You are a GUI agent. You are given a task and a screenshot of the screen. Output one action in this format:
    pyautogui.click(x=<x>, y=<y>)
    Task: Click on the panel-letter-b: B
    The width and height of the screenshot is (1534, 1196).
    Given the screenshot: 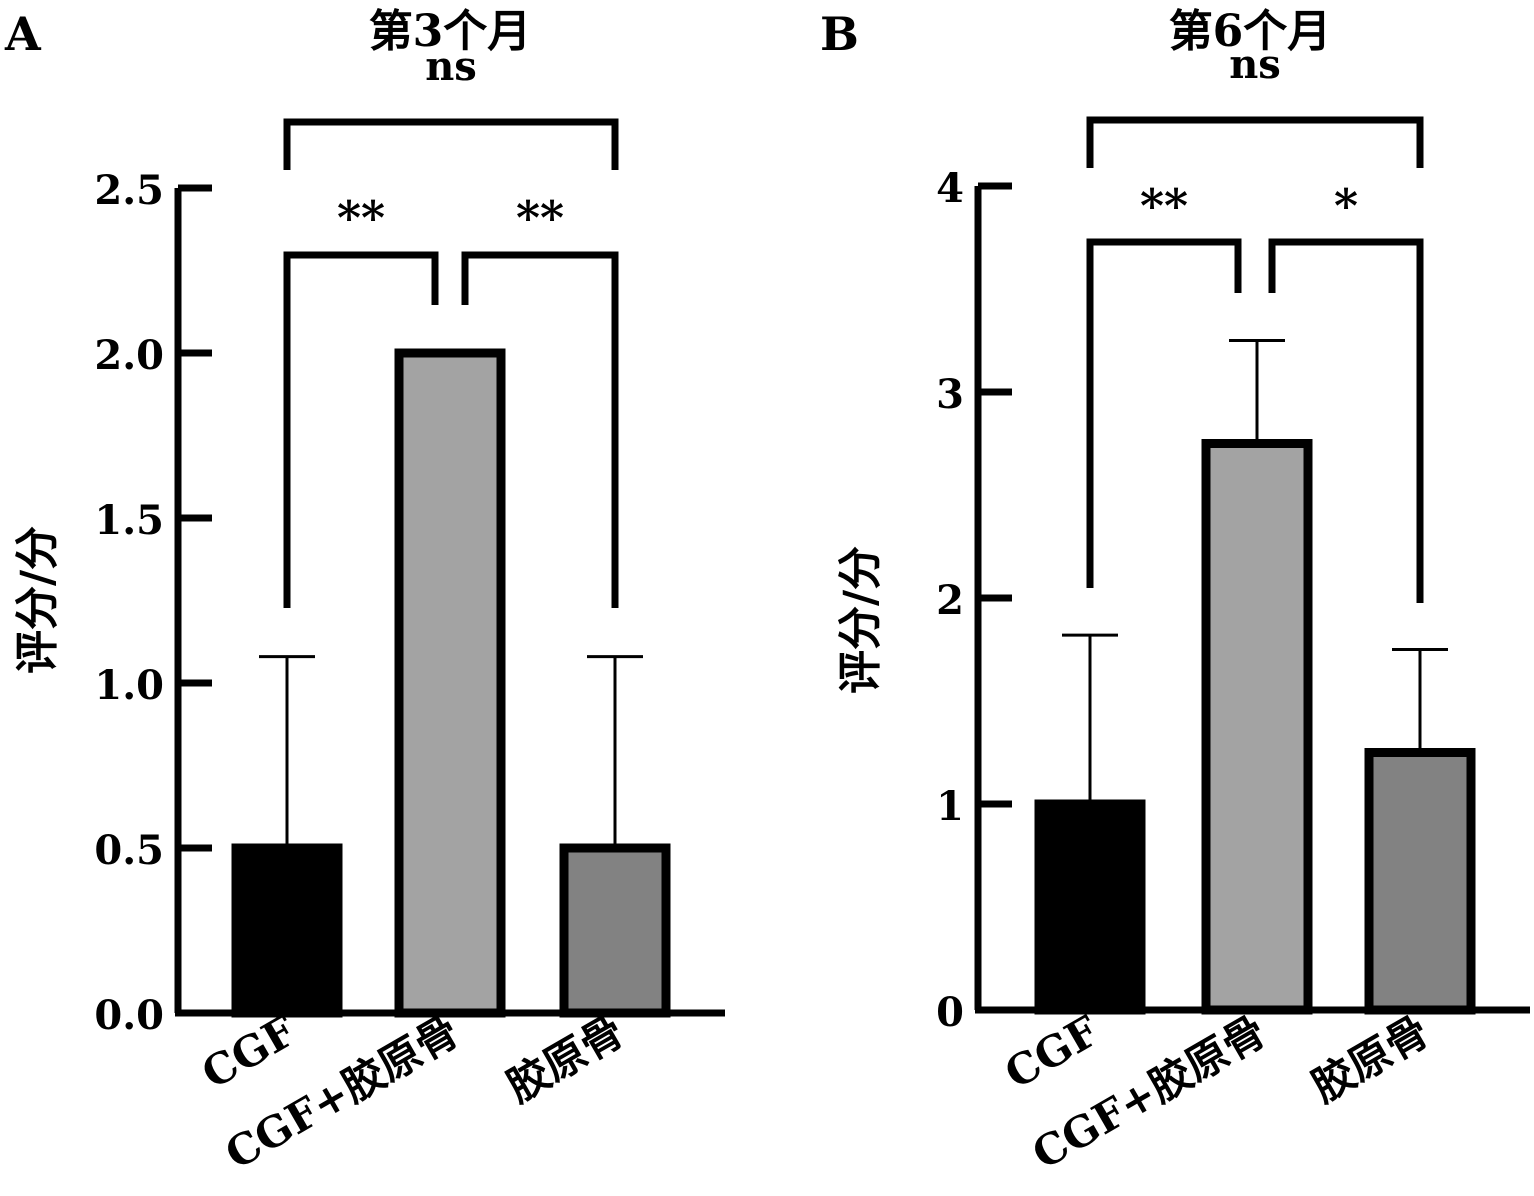 What is the action you would take?
    pyautogui.click(x=839, y=34)
    